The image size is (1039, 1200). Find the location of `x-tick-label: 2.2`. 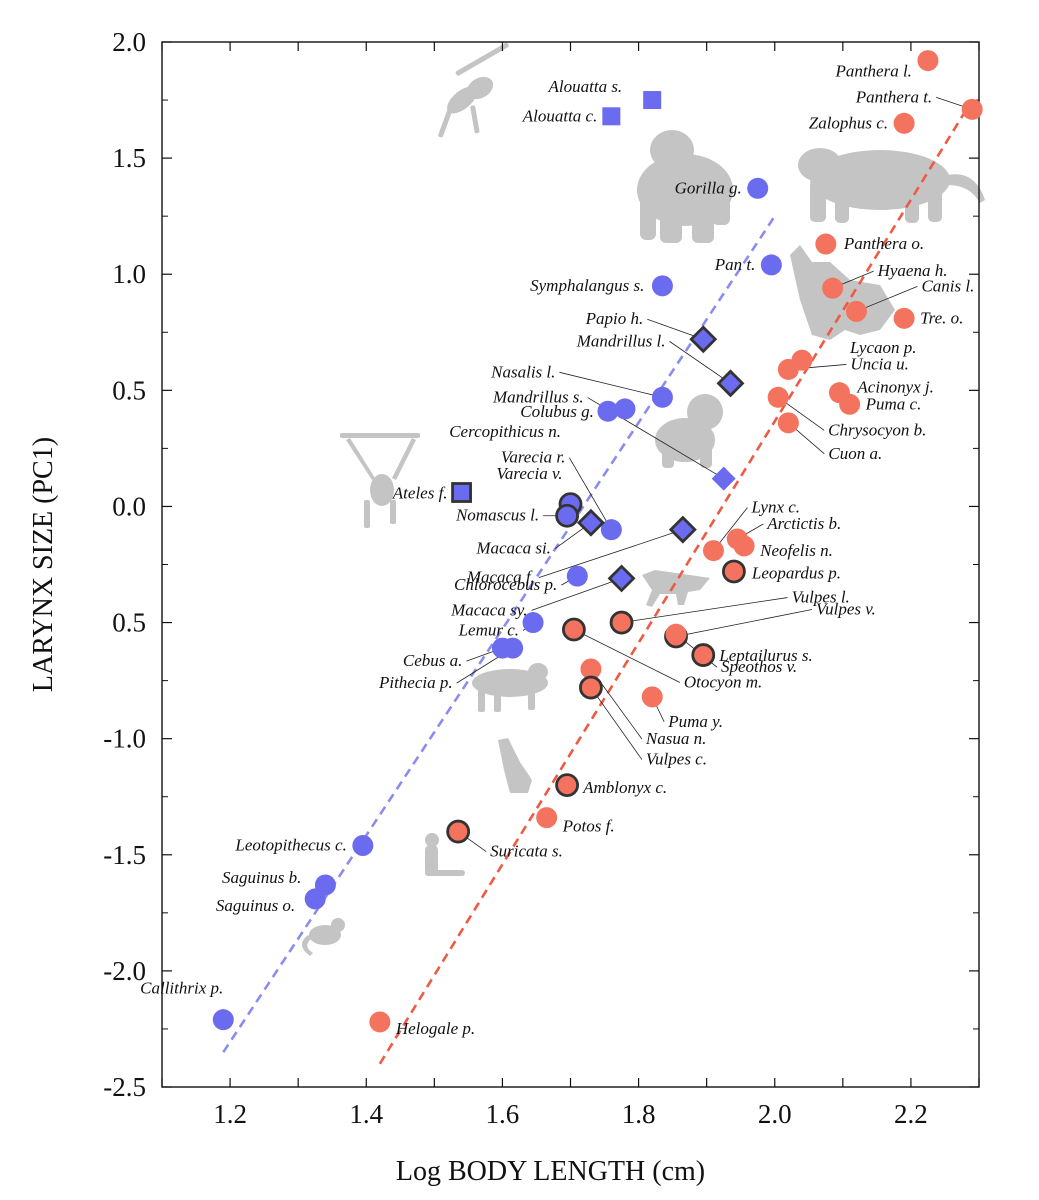

x-tick-label: 2.2 is located at coordinates (911, 1114).